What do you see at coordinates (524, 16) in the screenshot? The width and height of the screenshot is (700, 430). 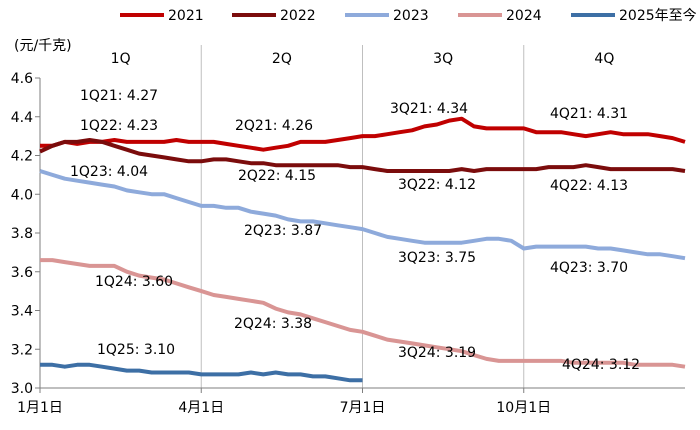 I see `legend-label: 2024` at bounding box center [524, 16].